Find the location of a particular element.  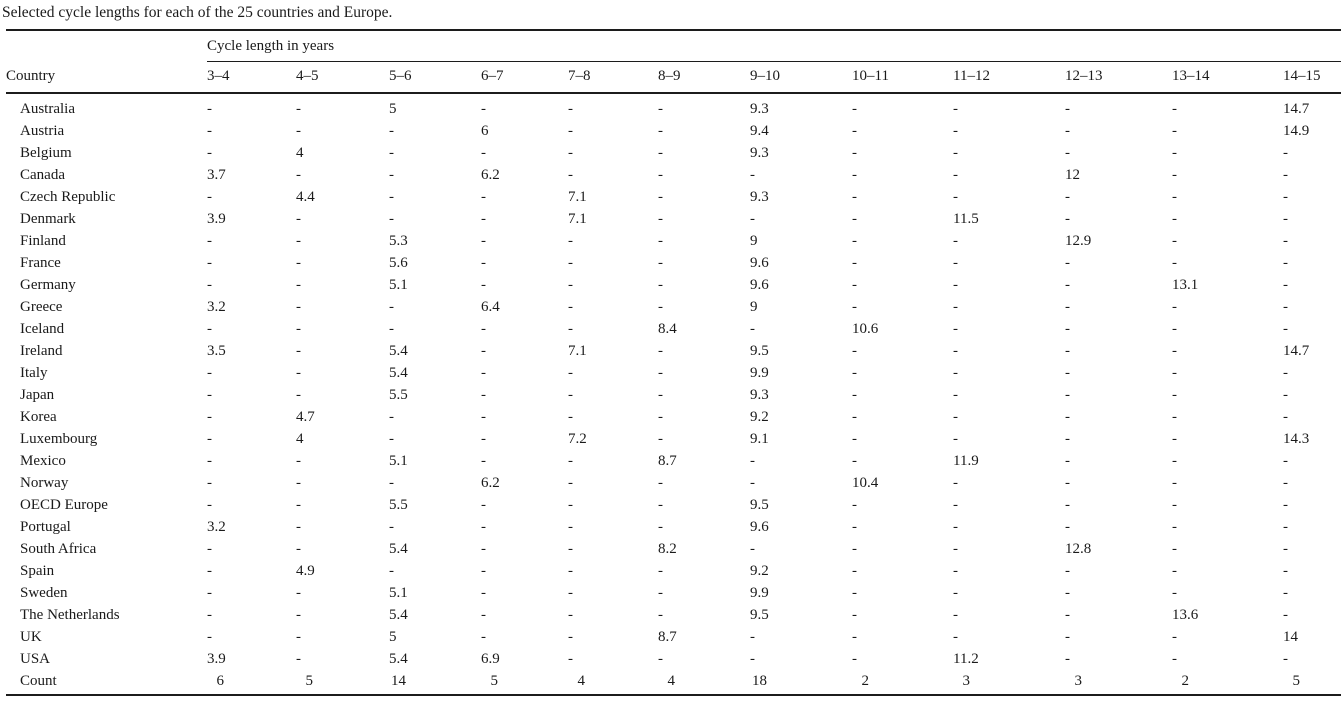

value-cell: 12 is located at coordinates (1072, 175).